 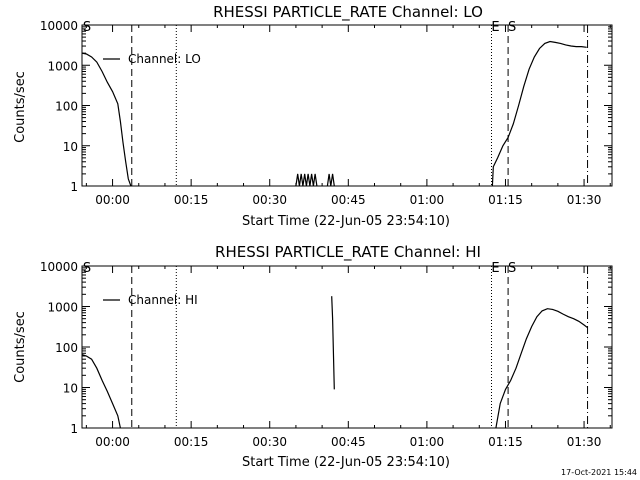 What do you see at coordinates (346, 221) in the screenshot?
I see `x-axis-label-lo: Start Time (22-Jun-05 23:54:10)` at bounding box center [346, 221].